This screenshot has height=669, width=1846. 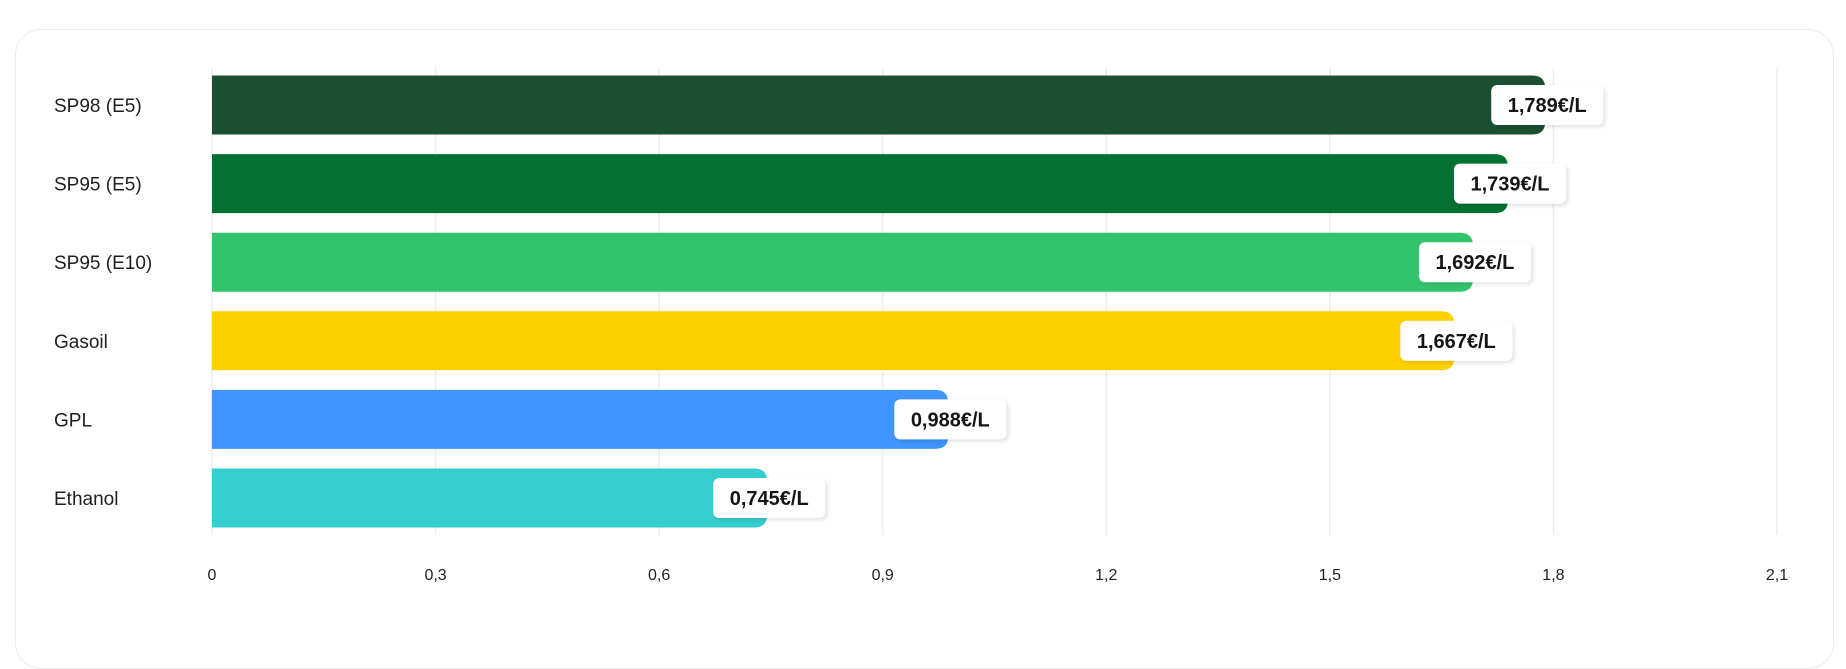 I want to click on value-label: 1,739€/L, so click(x=1509, y=185).